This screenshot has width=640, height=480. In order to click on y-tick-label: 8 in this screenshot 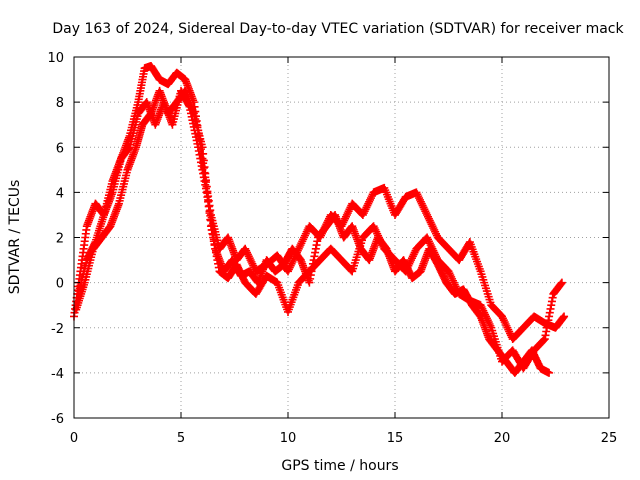, I will do `click(60, 103)`.